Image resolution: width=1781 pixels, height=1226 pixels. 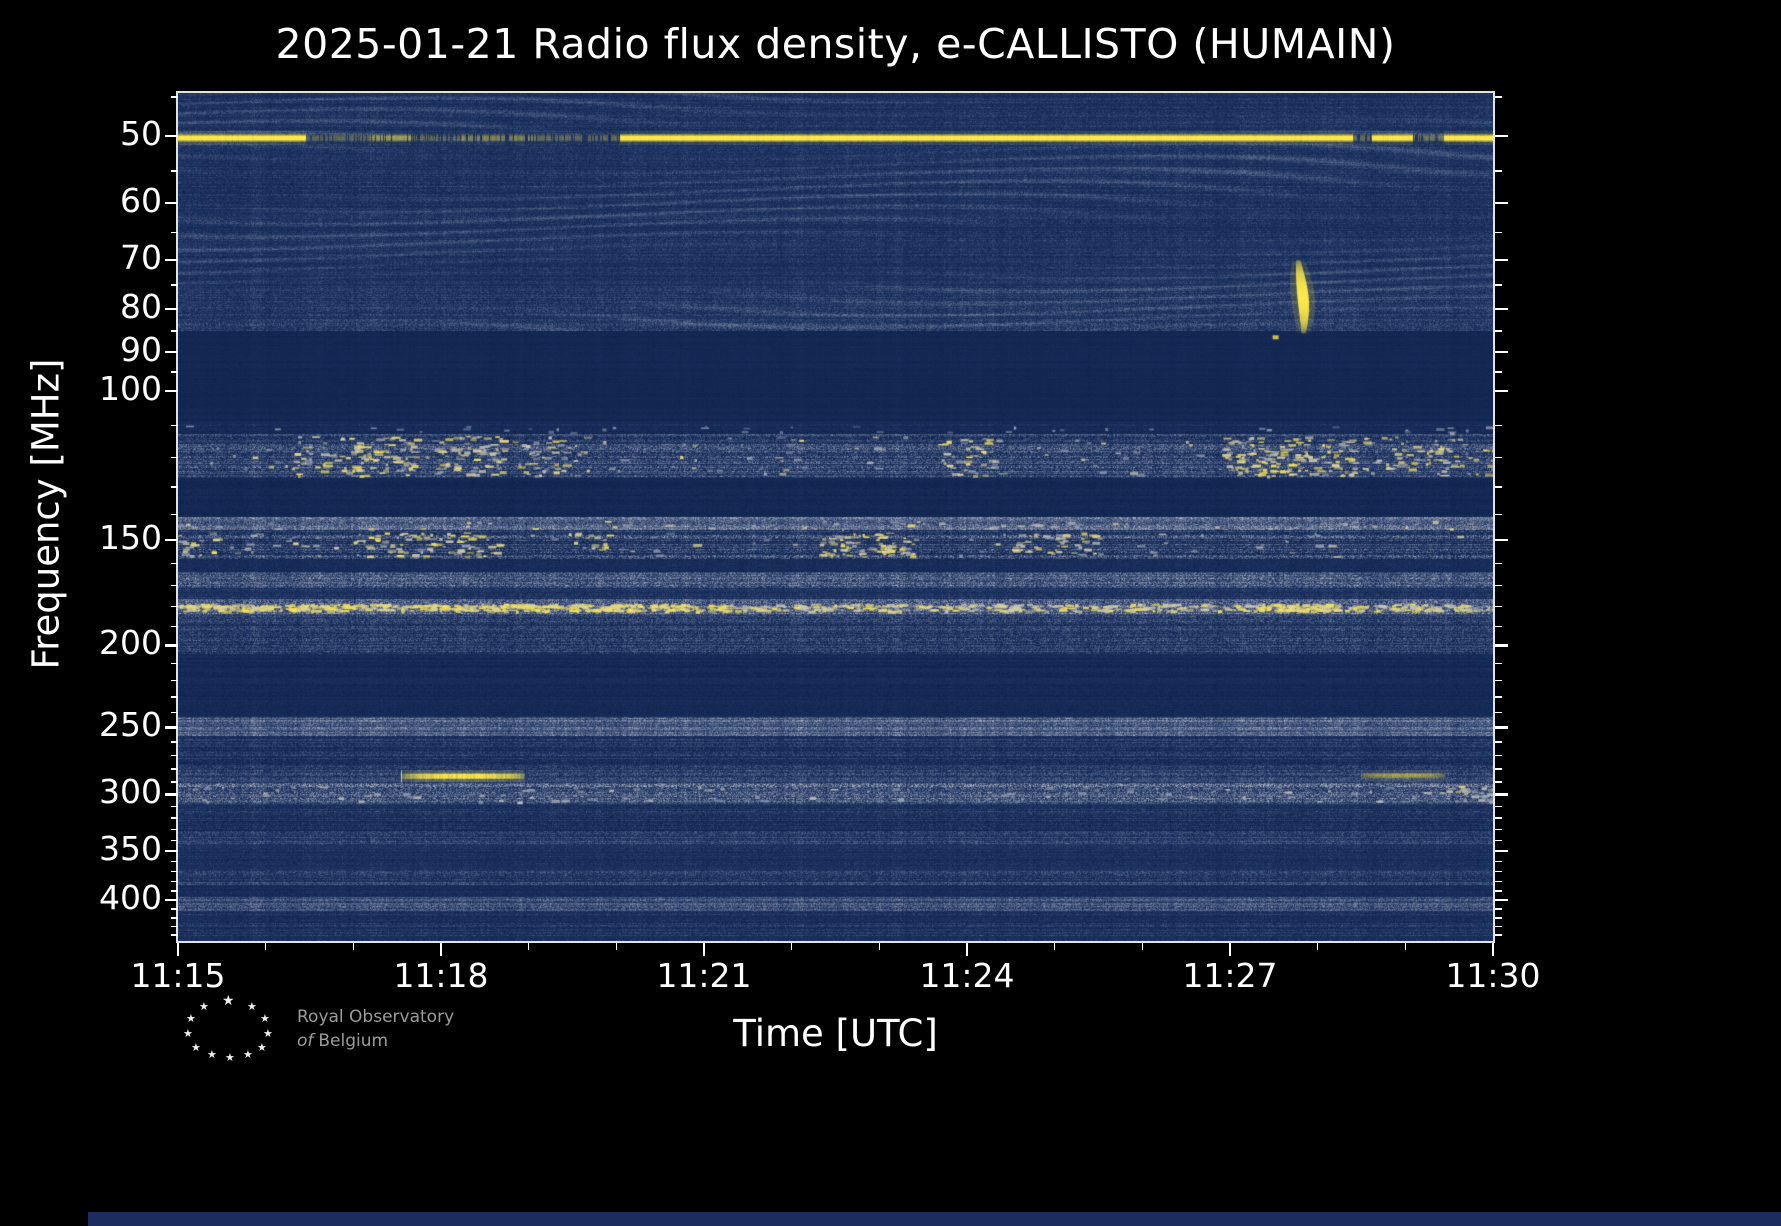 I want to click on y-tick-label: 50, so click(x=141, y=133).